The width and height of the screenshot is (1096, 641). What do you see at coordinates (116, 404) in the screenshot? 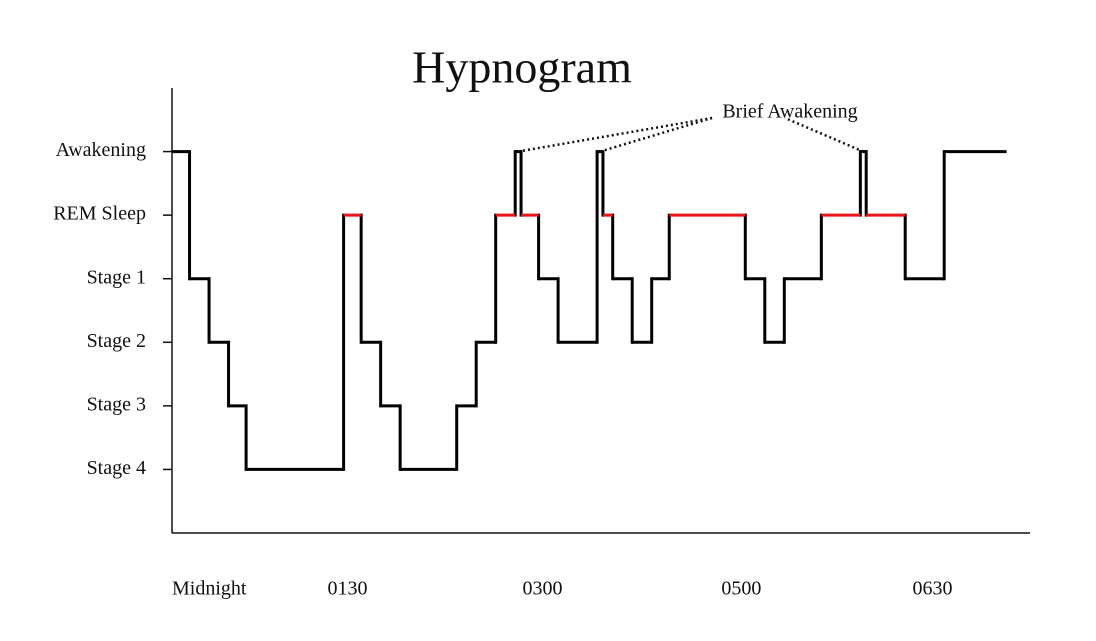
I see `y-tick-label: Stage 3` at bounding box center [116, 404].